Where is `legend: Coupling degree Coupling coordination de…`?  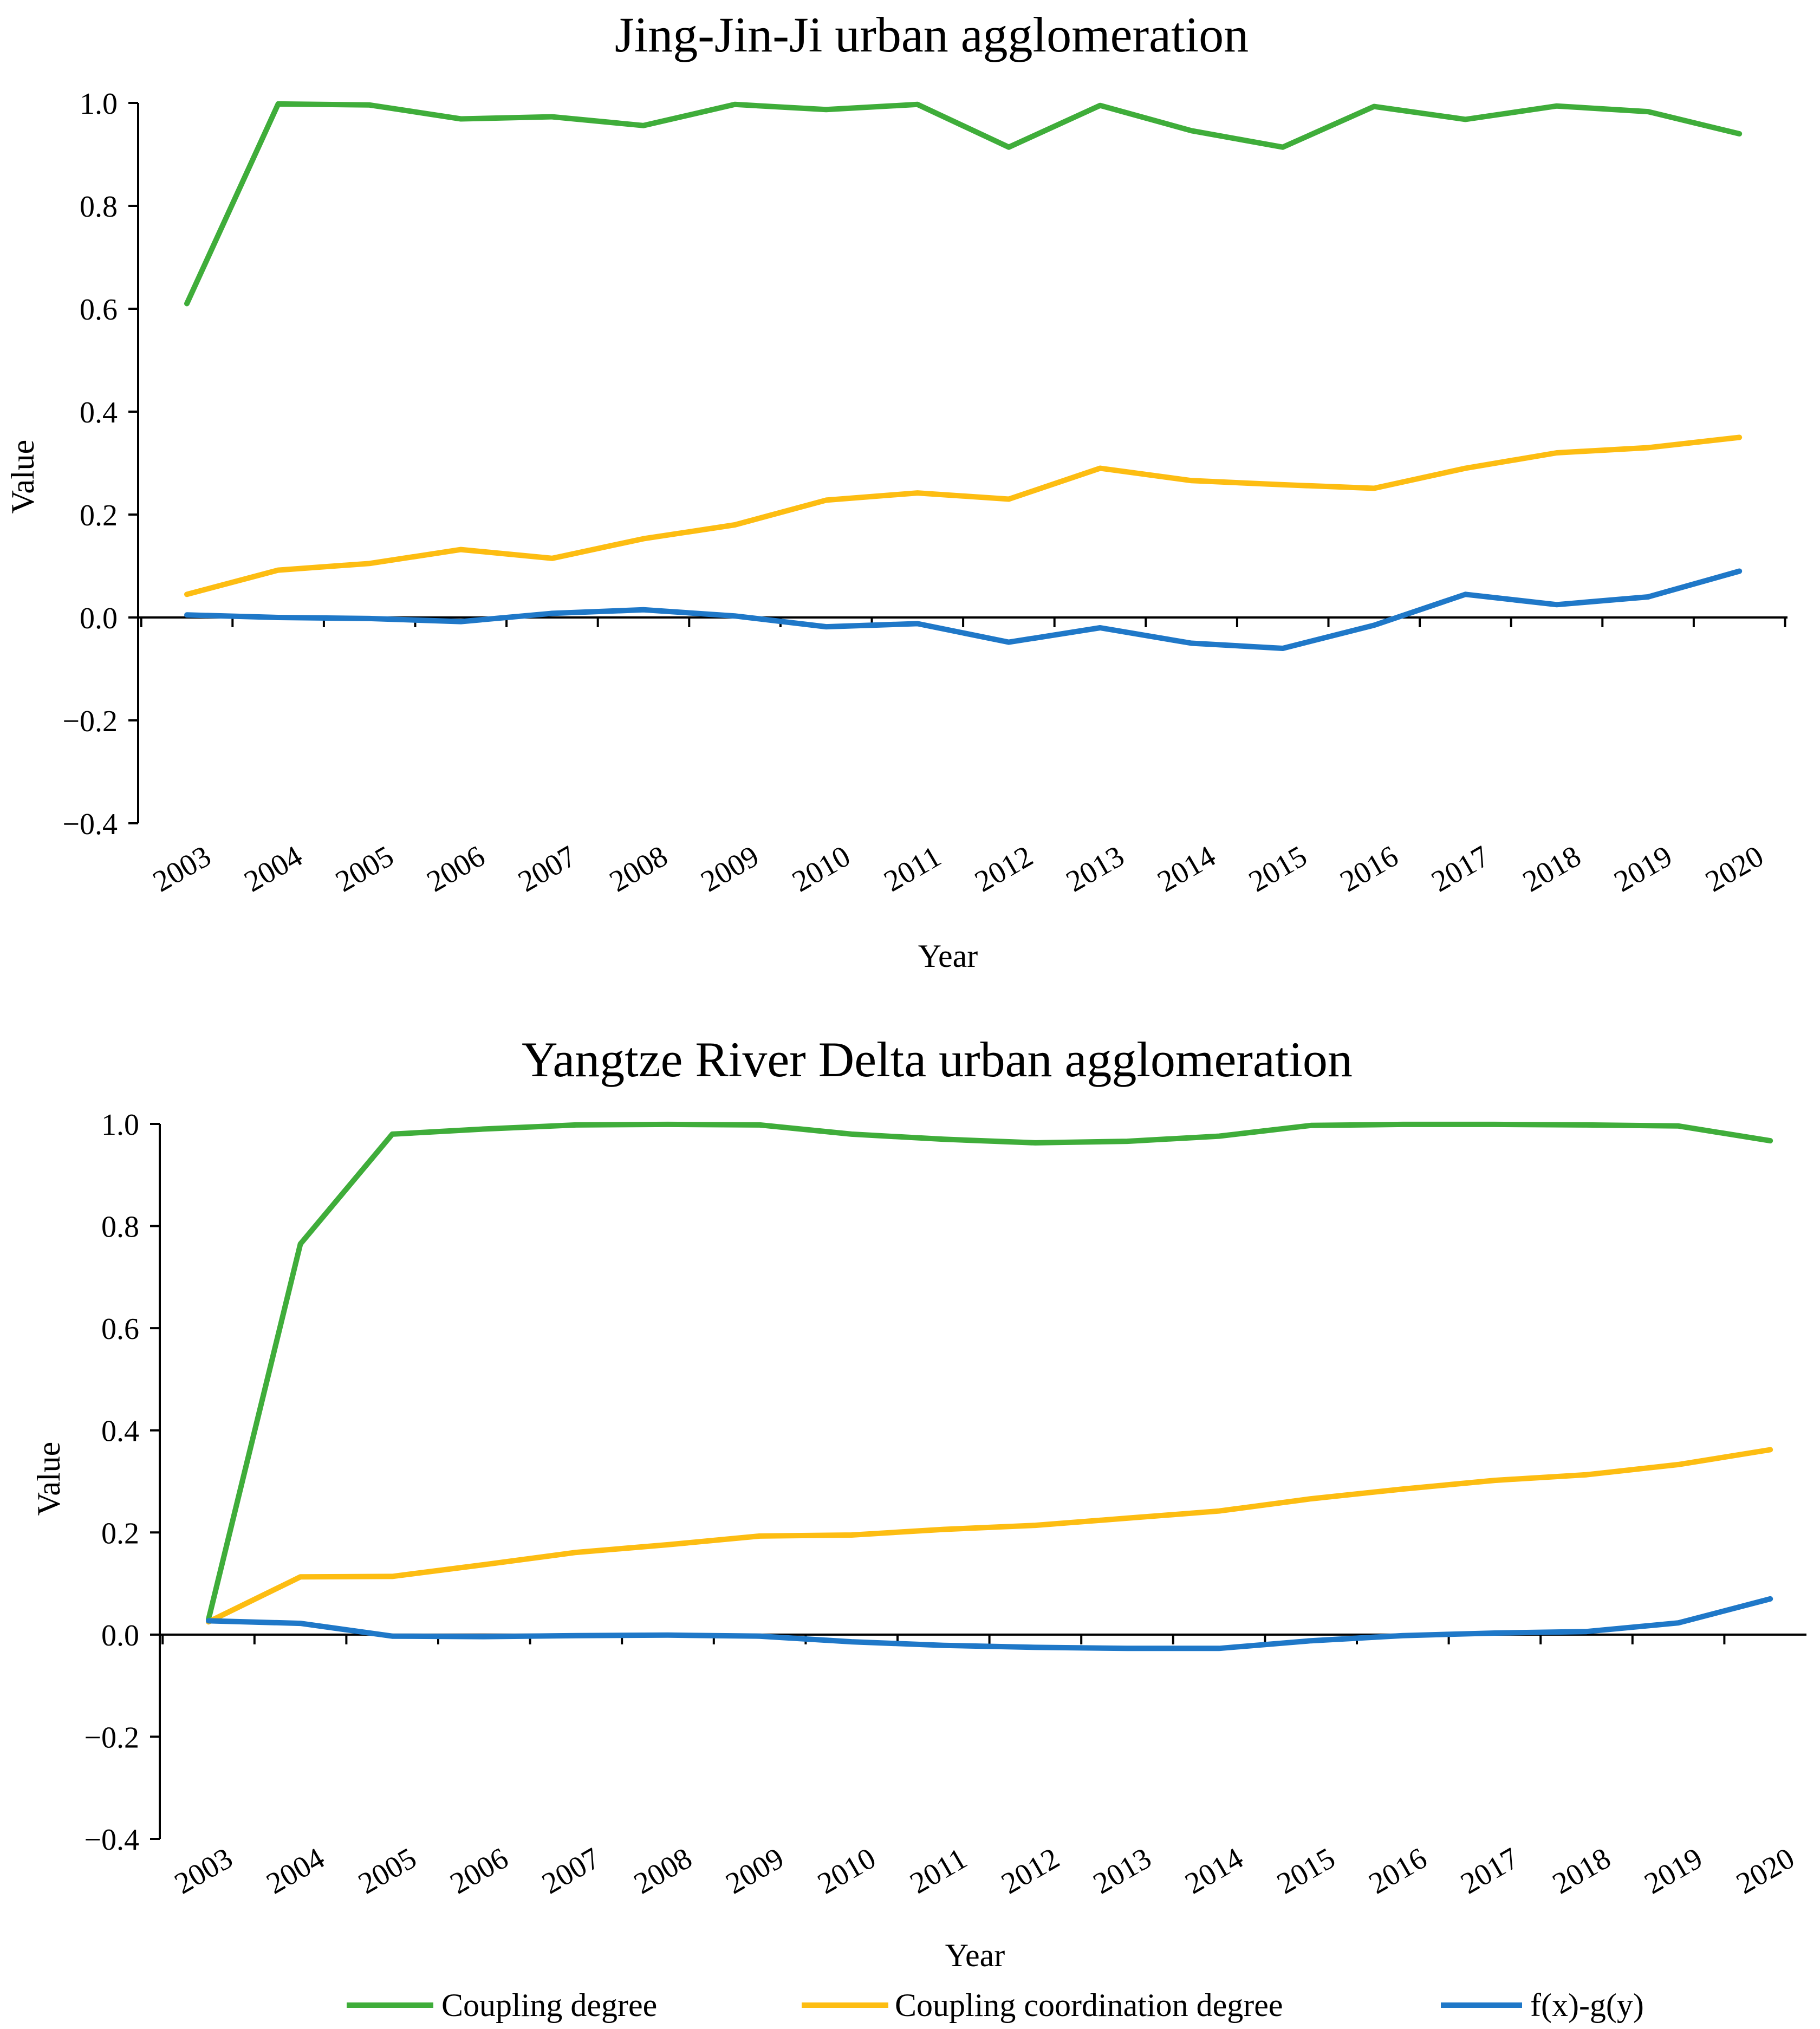
legend: Coupling degree Coupling coordination de… is located at coordinates (995, 2005).